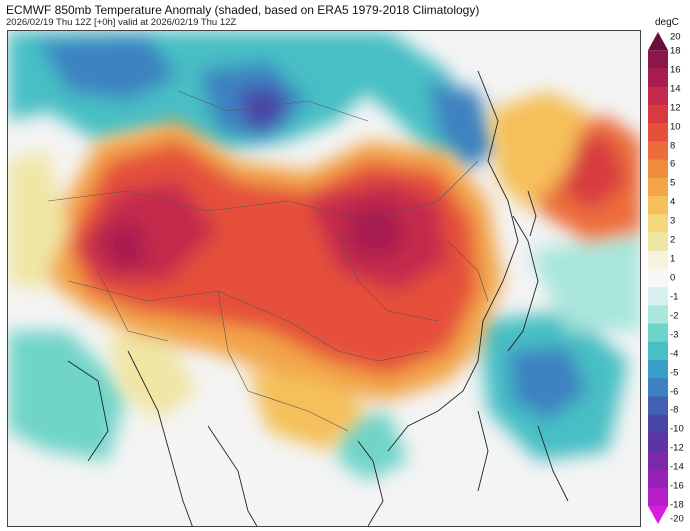 Image resolution: width=690 pixels, height=531 pixels. What do you see at coordinates (674, 297) in the screenshot?
I see `colorbar-tick-label: -1` at bounding box center [674, 297].